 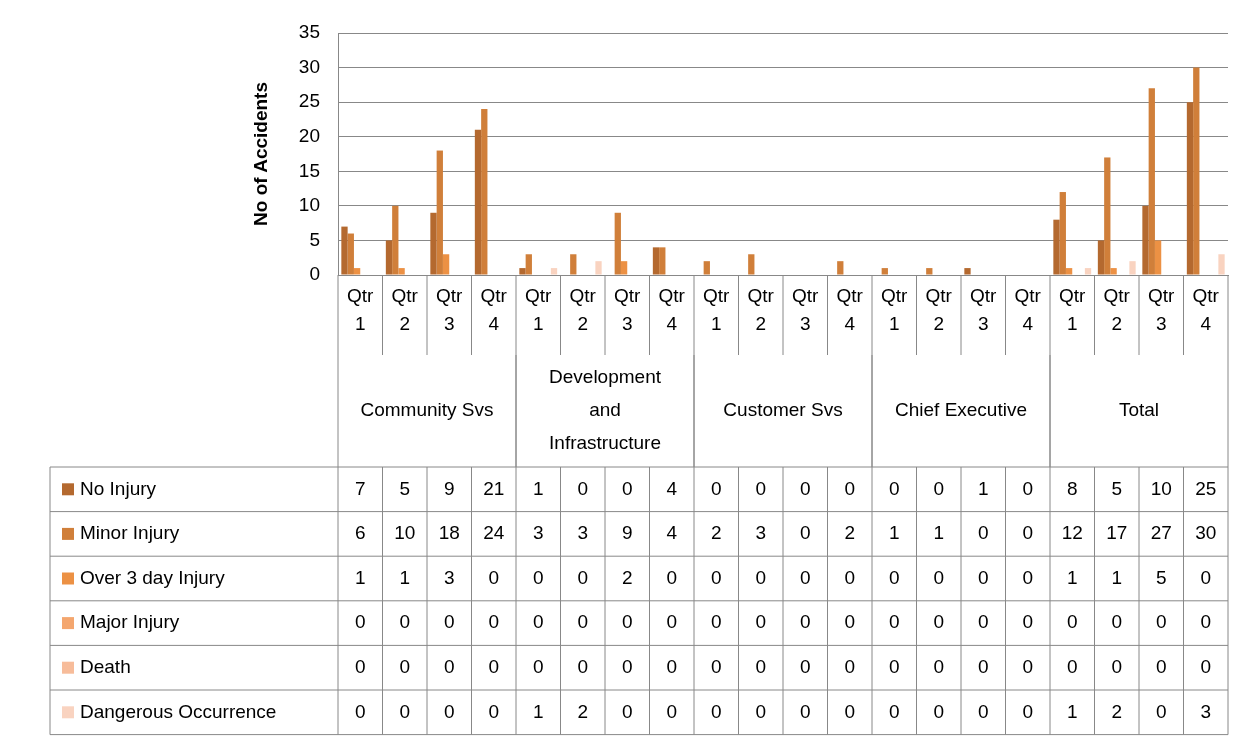 I want to click on x-tick-label: Qtr 4, so click(x=1028, y=310).